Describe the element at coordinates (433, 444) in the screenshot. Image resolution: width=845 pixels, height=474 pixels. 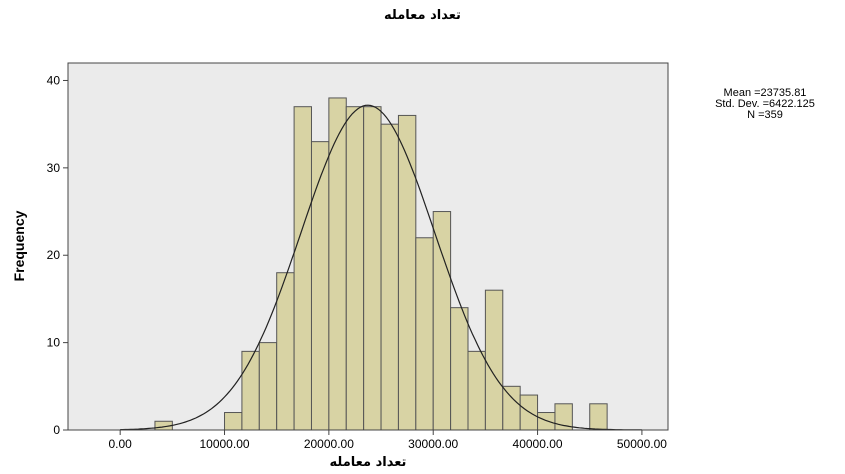
I see `x-tick-label: 30000.00` at that location.